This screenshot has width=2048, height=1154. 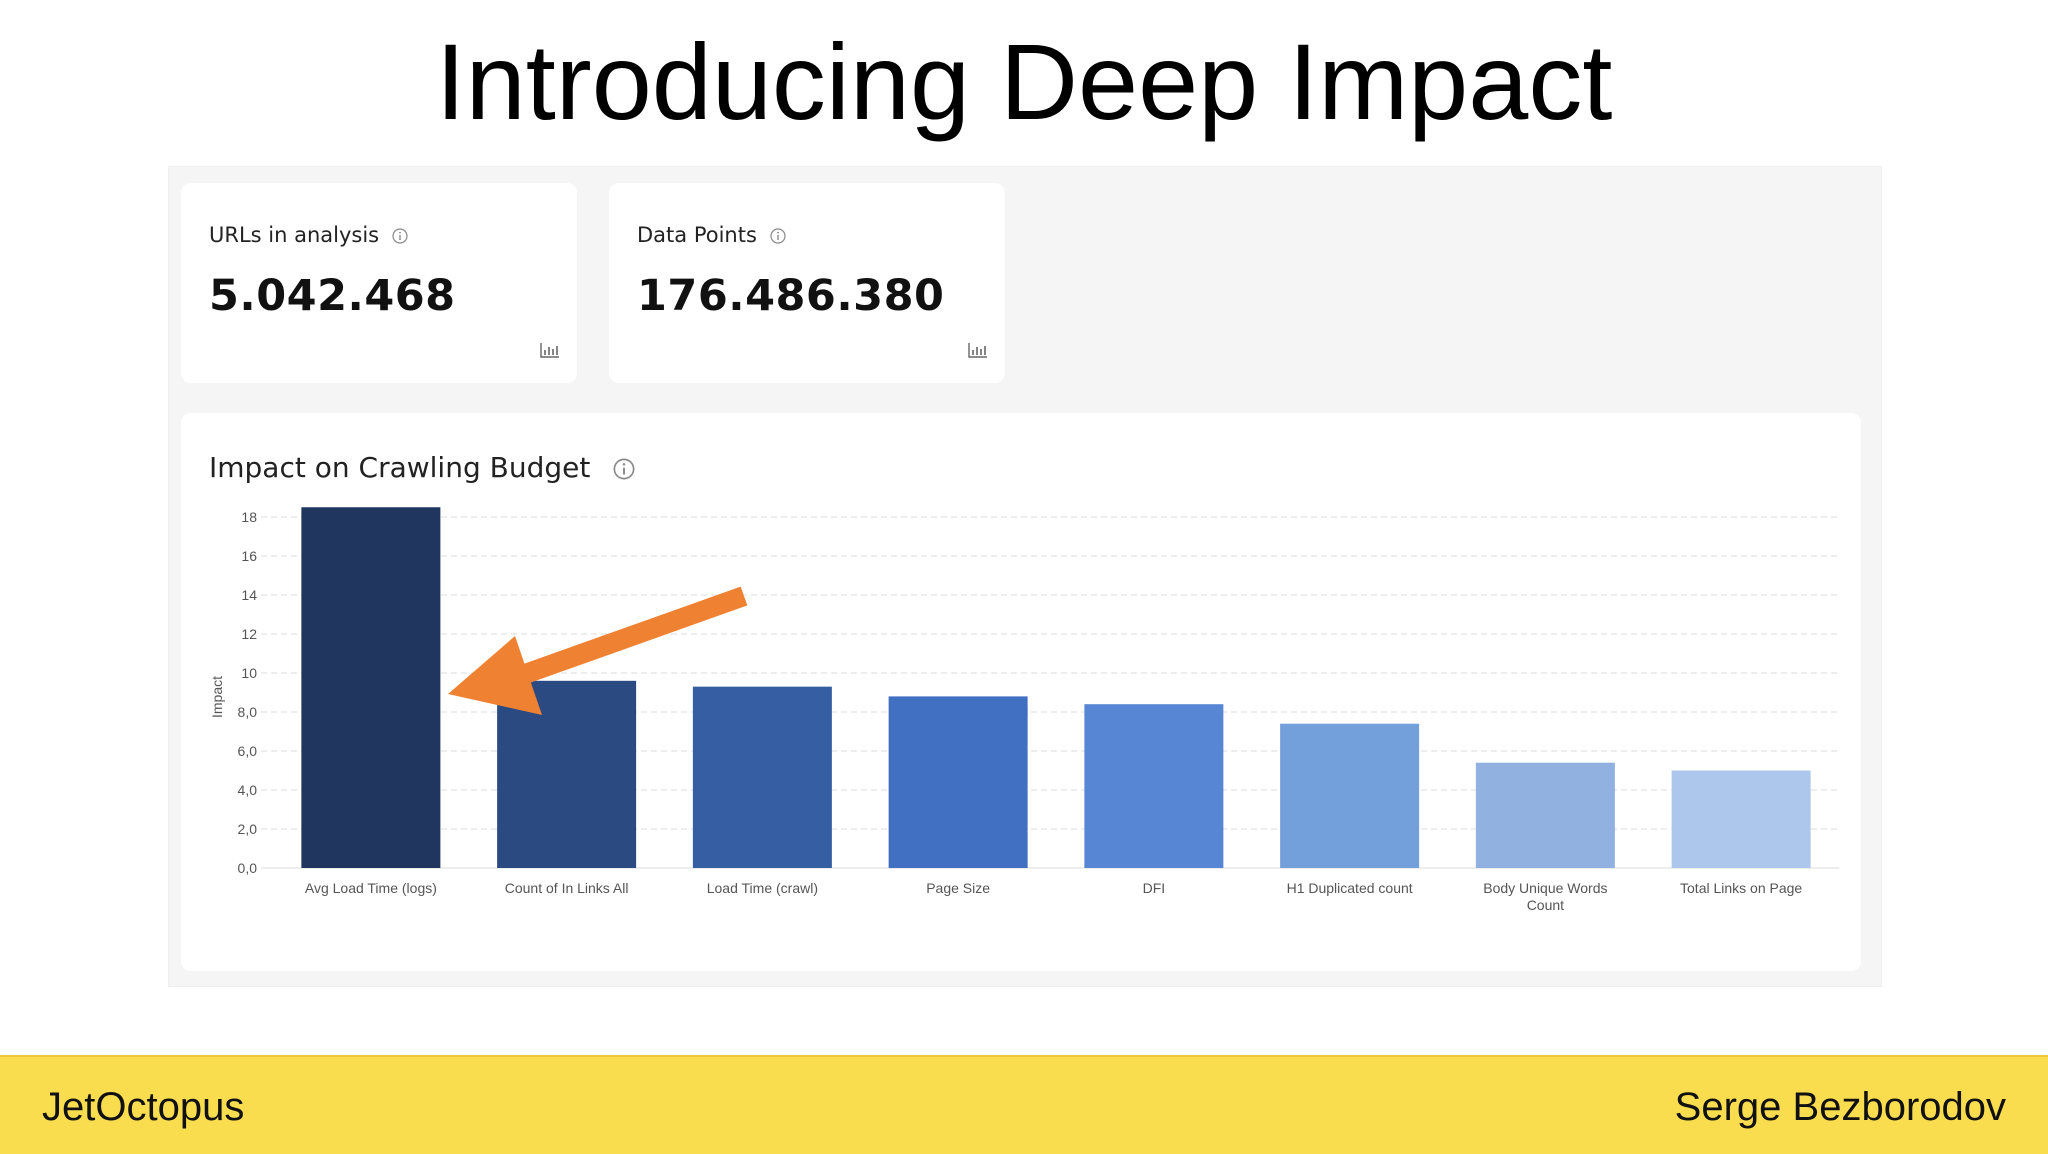 What do you see at coordinates (294, 235) in the screenshot?
I see `metric-label-text: URLs in analysis` at bounding box center [294, 235].